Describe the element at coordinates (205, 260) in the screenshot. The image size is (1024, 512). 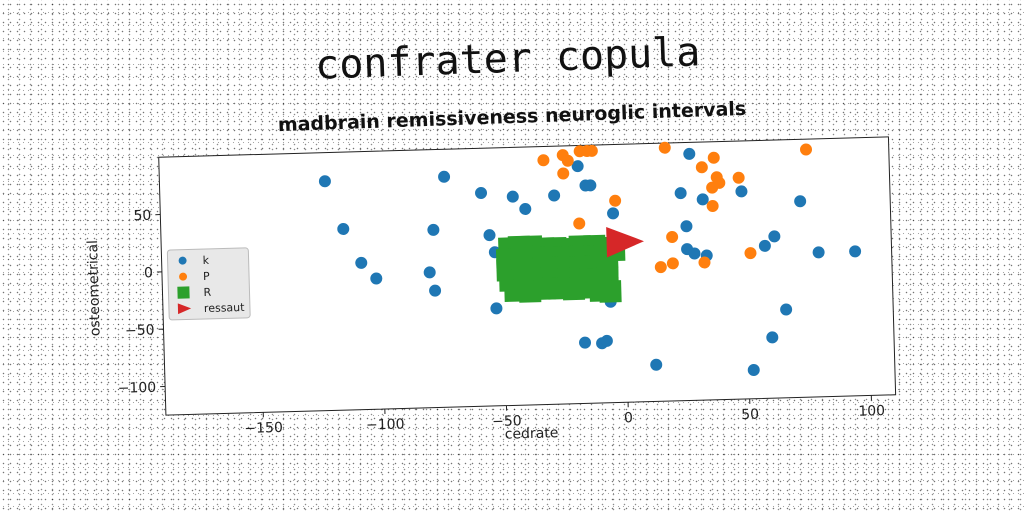
I see `legend-label-k: k` at that location.